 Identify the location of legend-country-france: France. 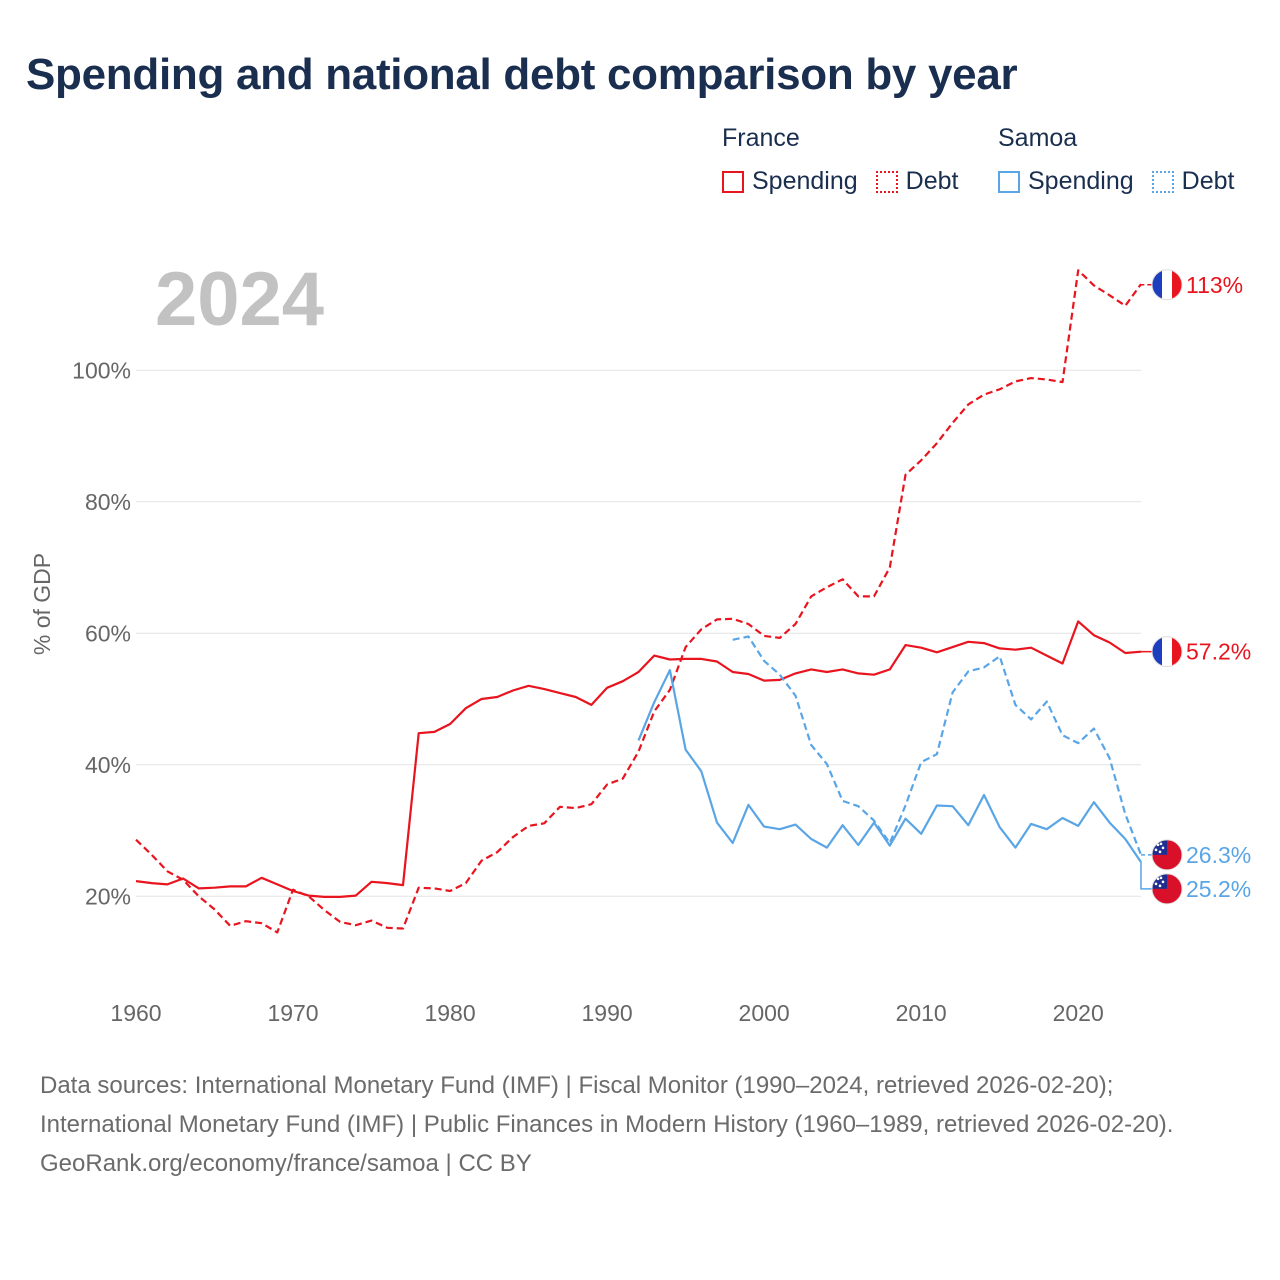
(761, 138).